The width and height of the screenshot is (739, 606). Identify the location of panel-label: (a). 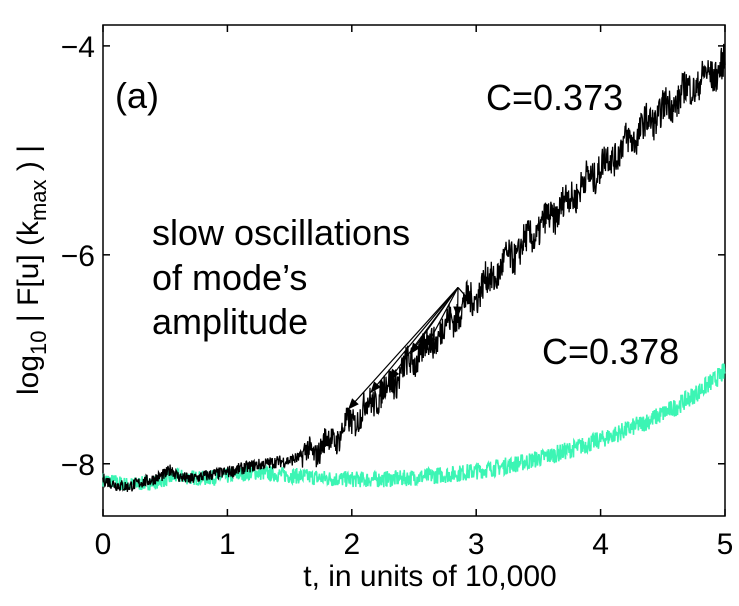
(137, 95).